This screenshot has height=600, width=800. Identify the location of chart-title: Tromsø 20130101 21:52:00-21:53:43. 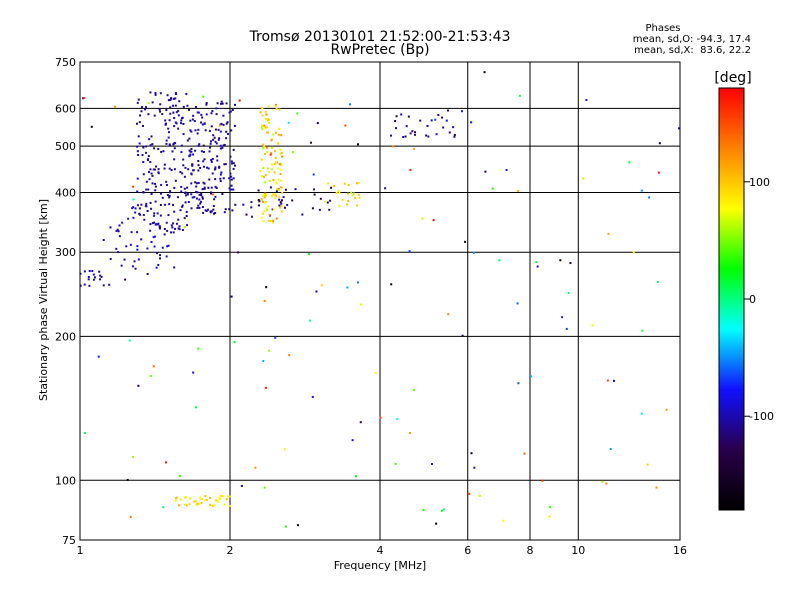
(380, 37).